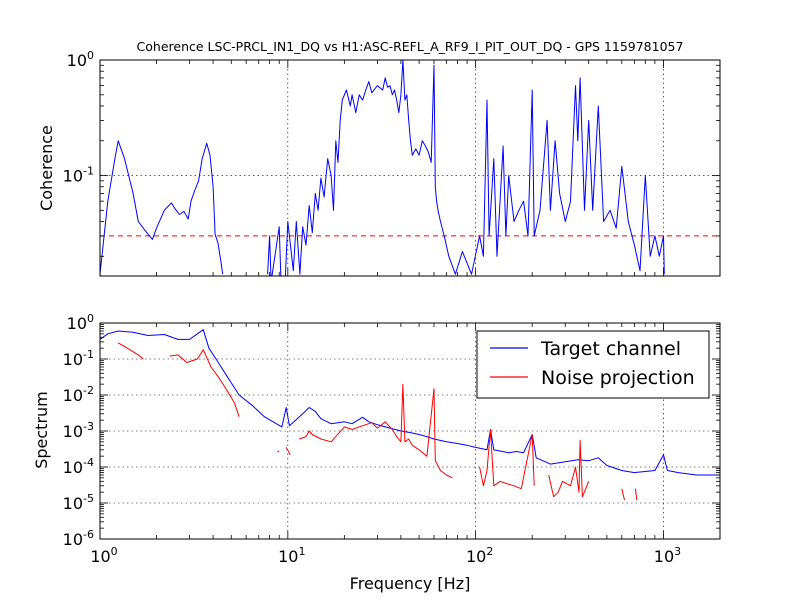  What do you see at coordinates (88, 498) in the screenshot?
I see `y-tick-exponent: -5` at bounding box center [88, 498].